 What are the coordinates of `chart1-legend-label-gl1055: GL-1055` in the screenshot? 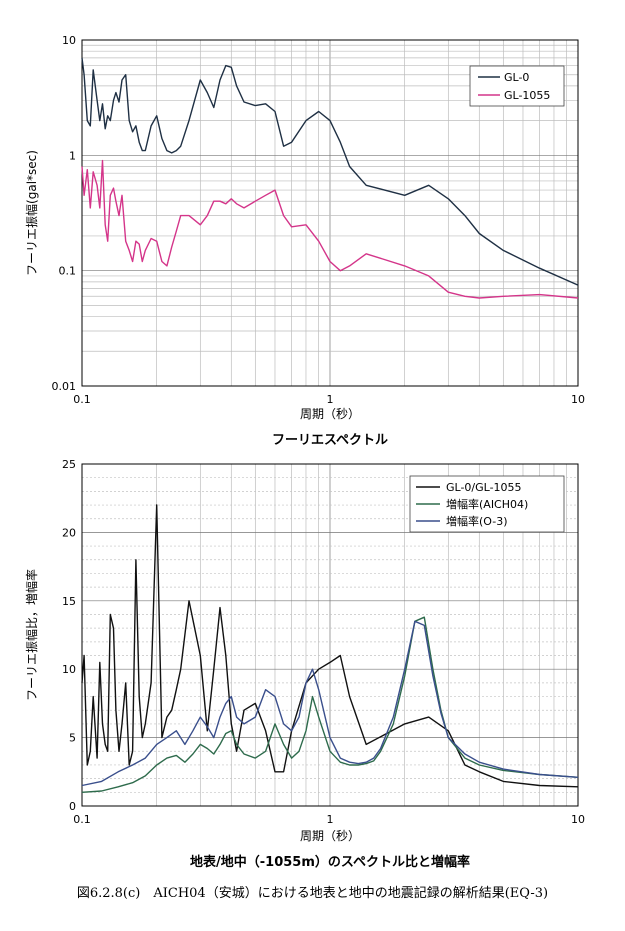 It's located at (527, 95).